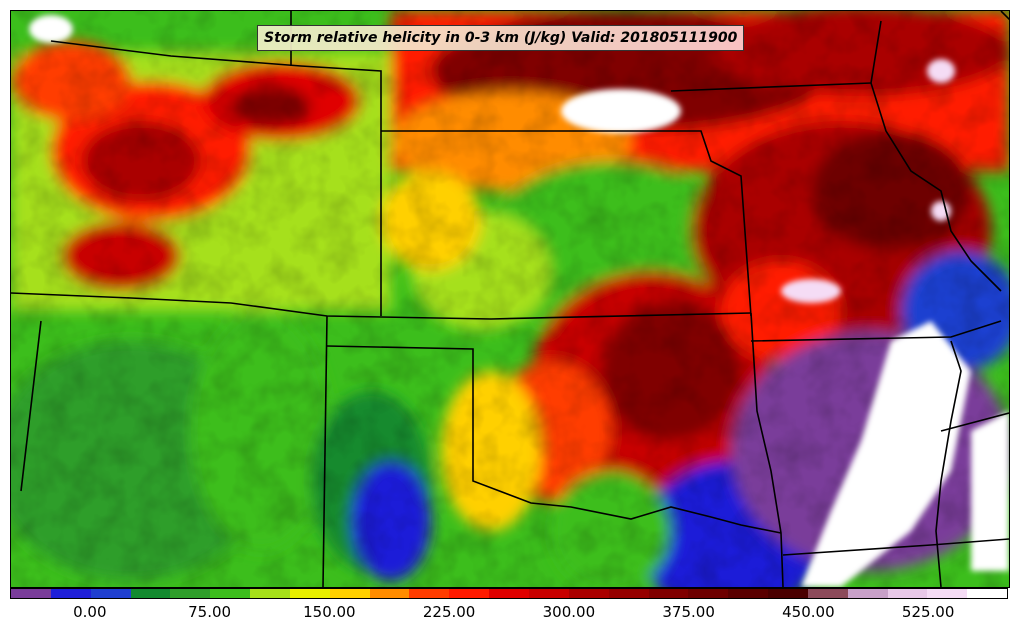  What do you see at coordinates (688, 612) in the screenshot?
I see `colorbar-tick-label: 375.00` at bounding box center [688, 612].